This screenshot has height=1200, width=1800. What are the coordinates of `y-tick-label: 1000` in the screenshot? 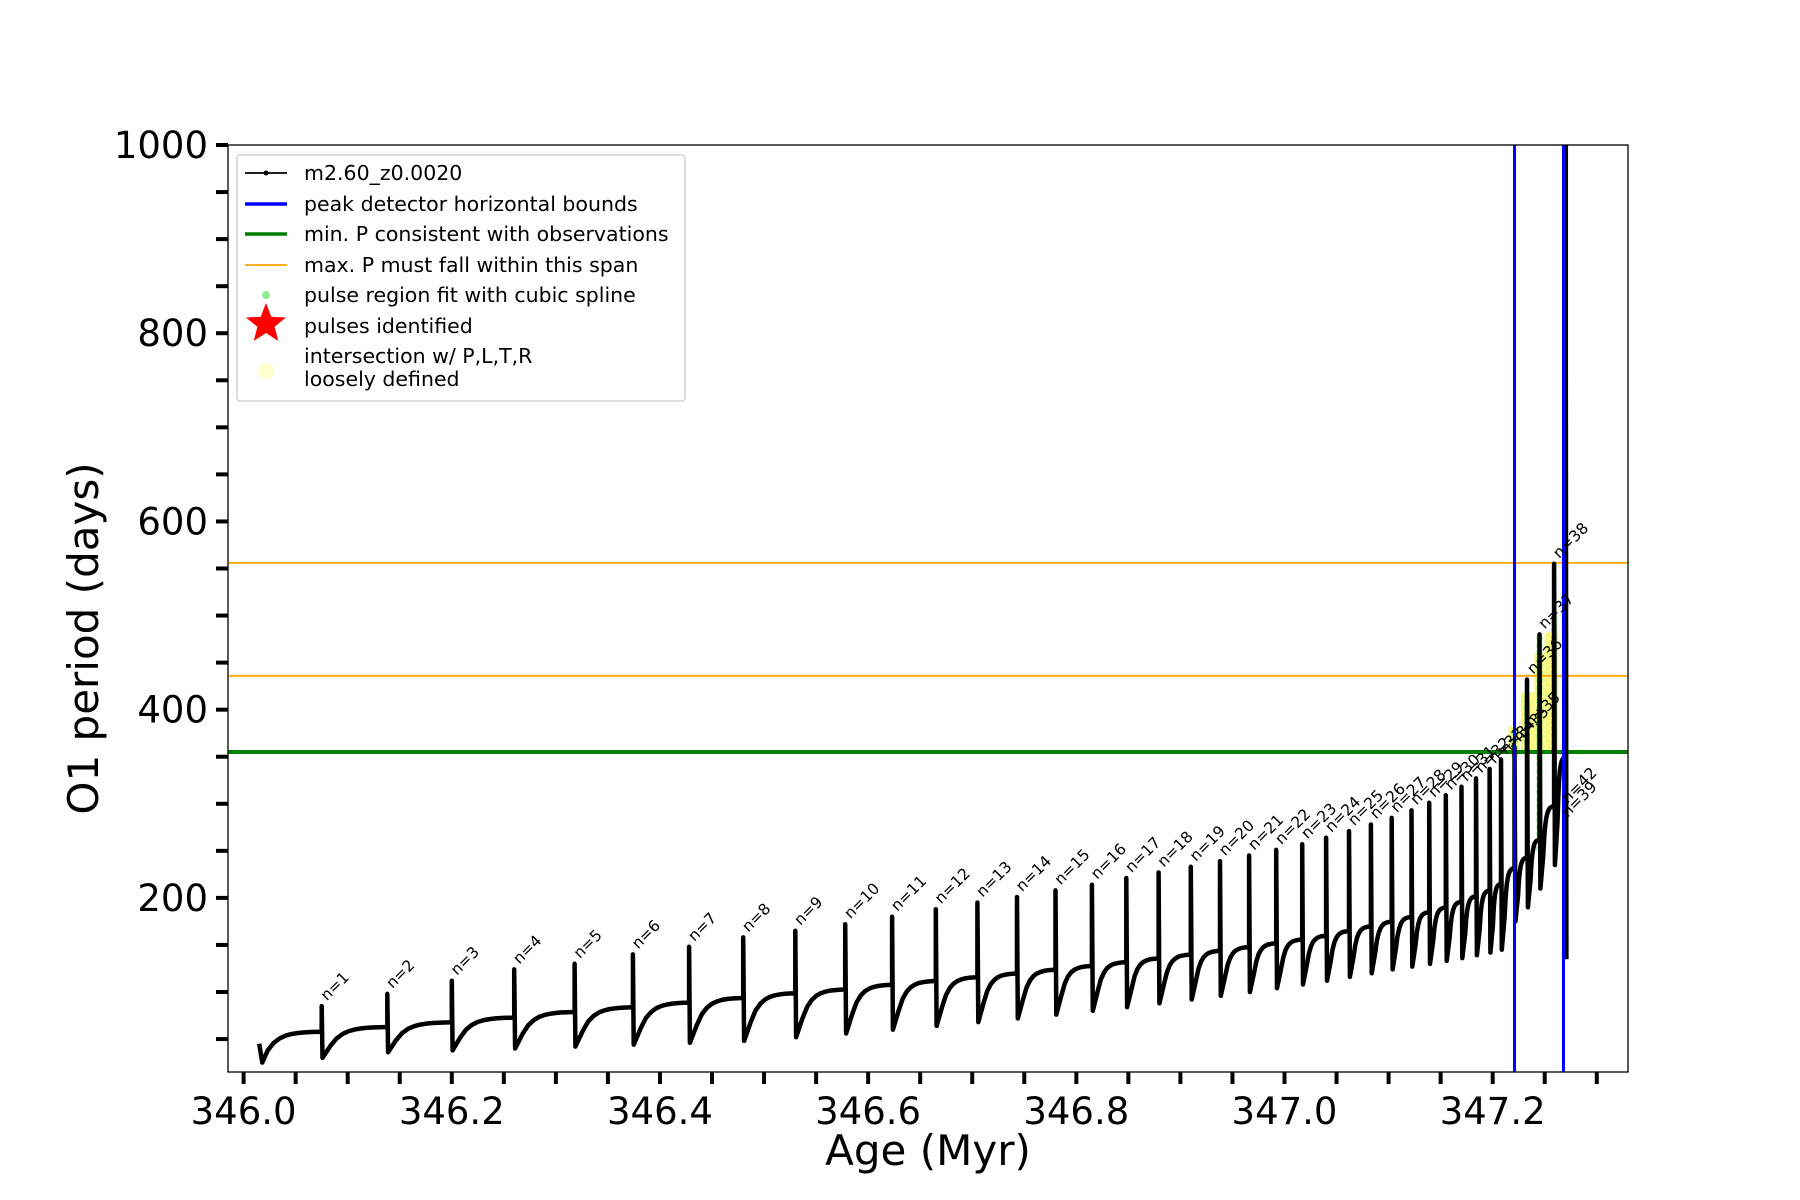 It's located at (161, 145).